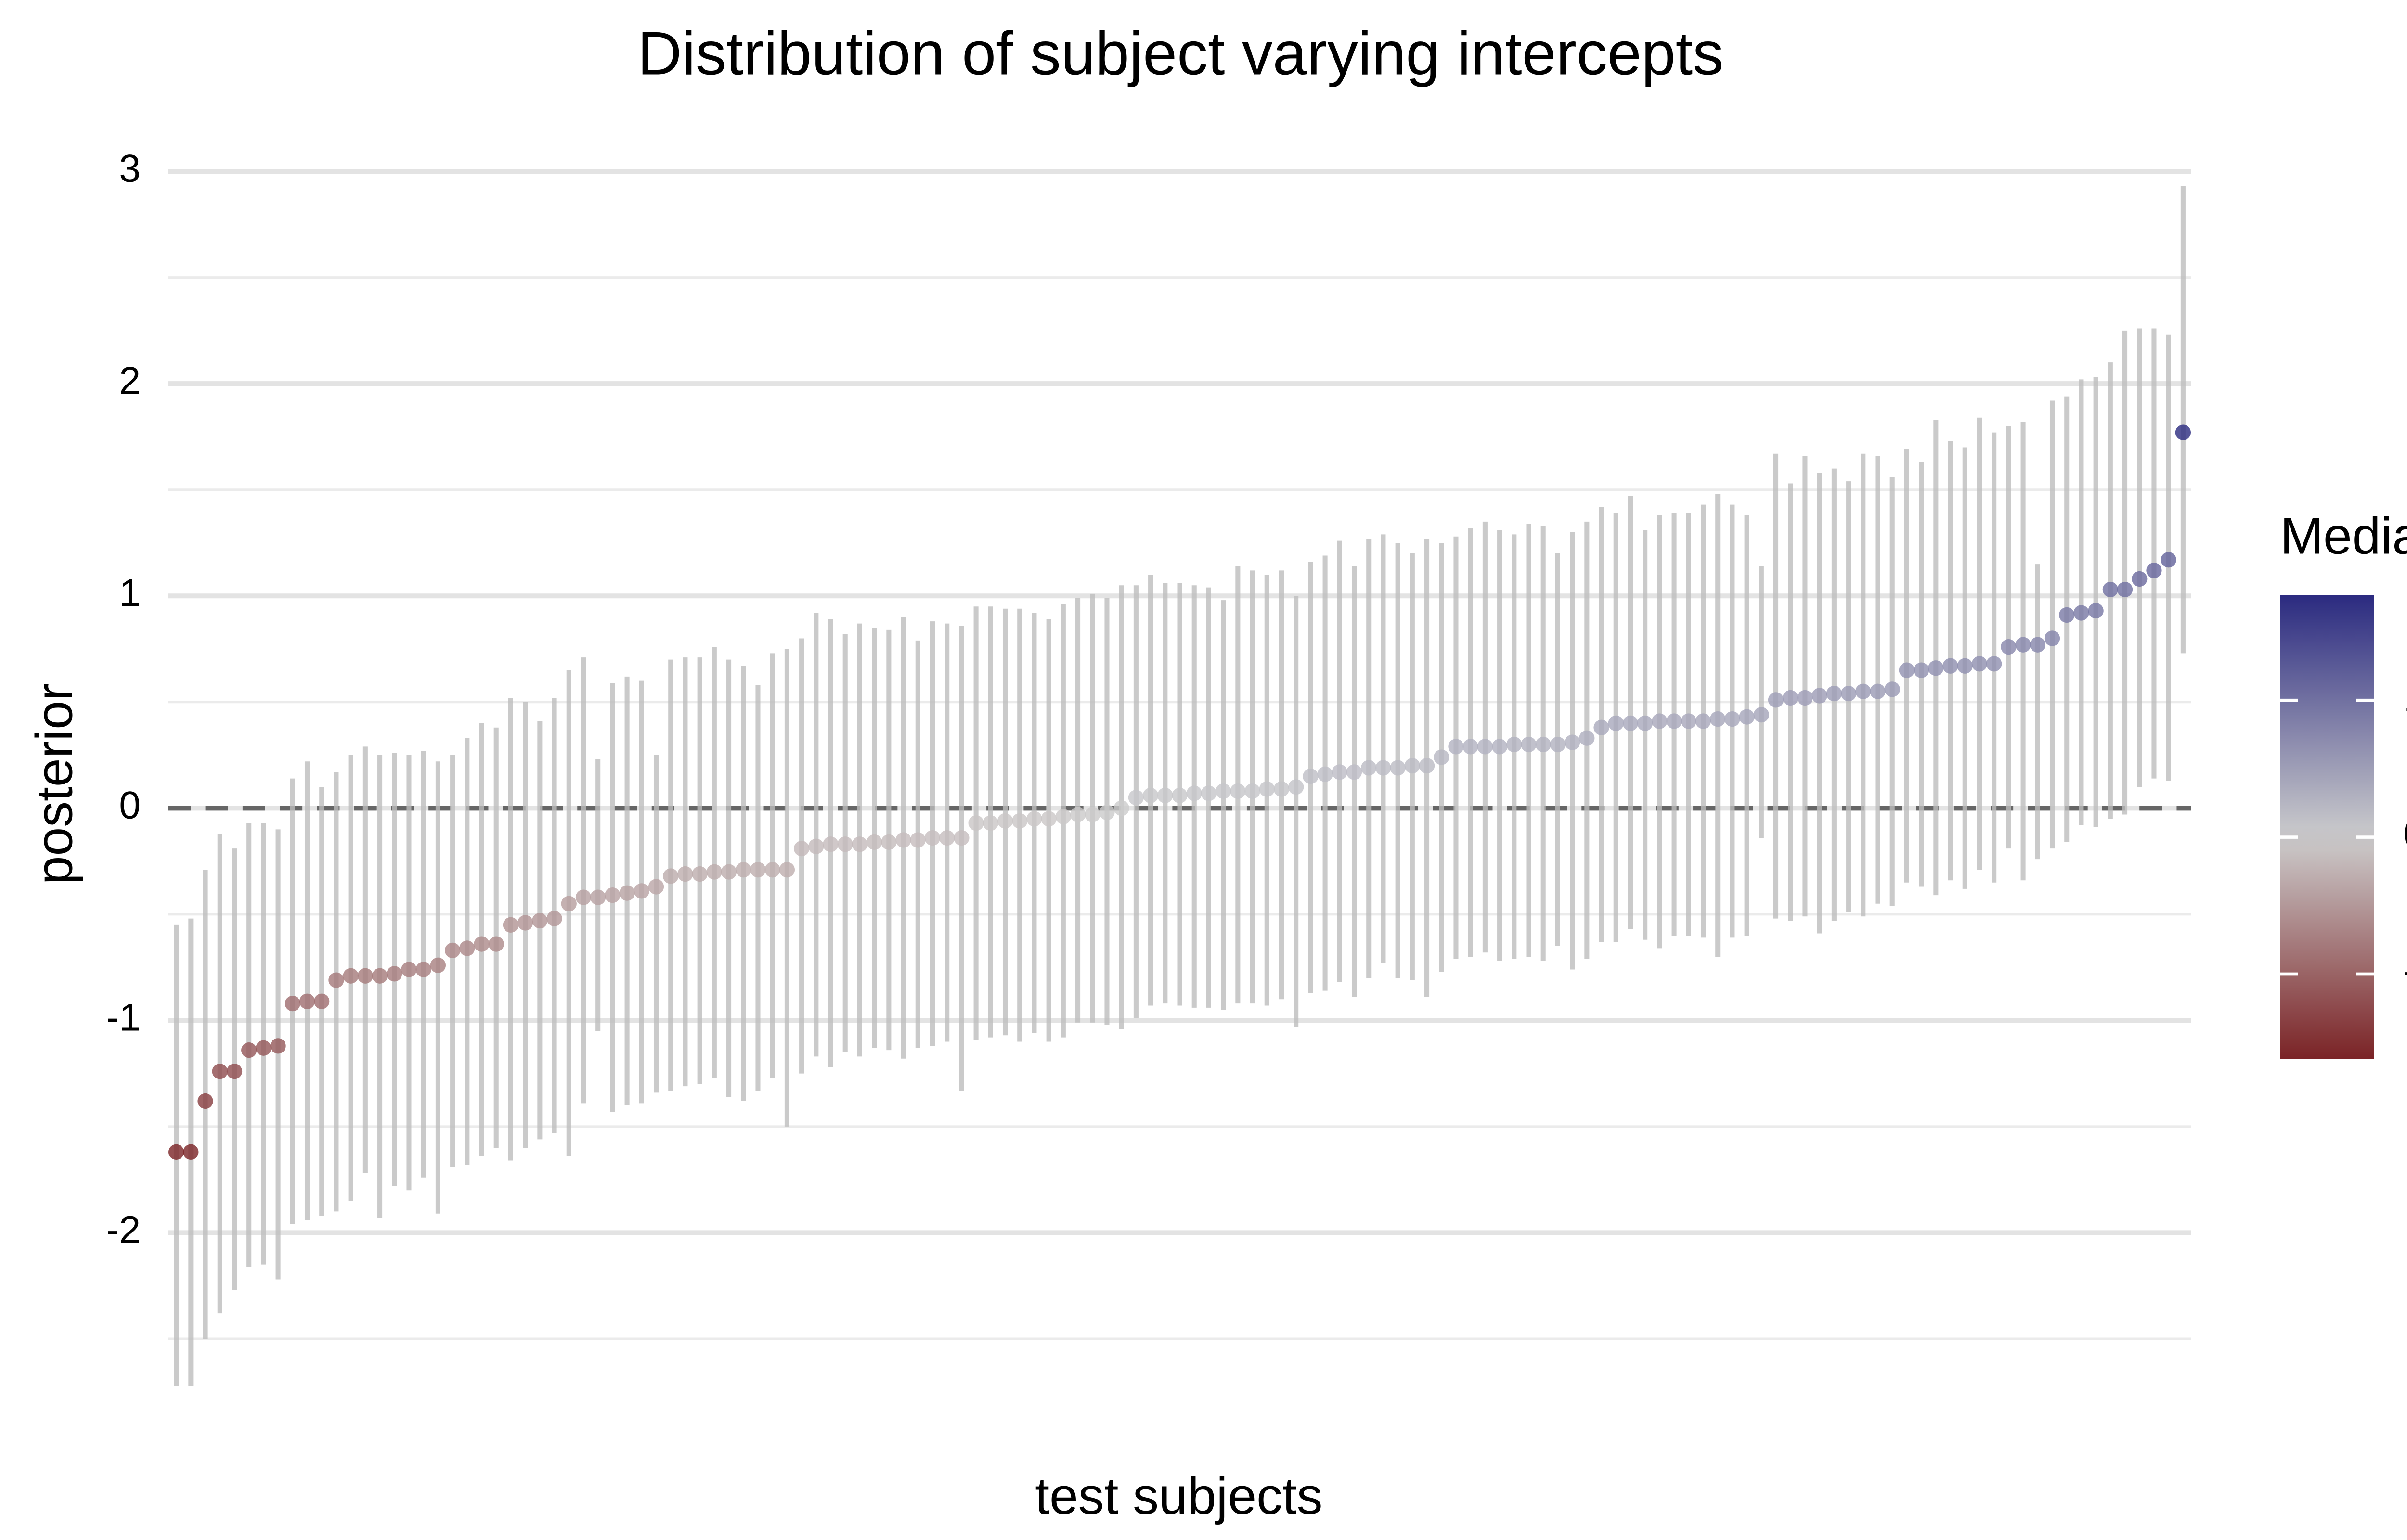 Image resolution: width=2407 pixels, height=1540 pixels. What do you see at coordinates (2327, 827) in the screenshot?
I see `colorbar` at bounding box center [2327, 827].